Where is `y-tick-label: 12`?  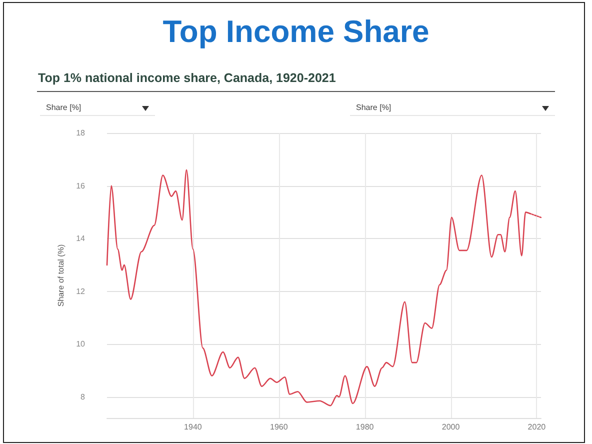
y-tick-label: 12 is located at coordinates (81, 291).